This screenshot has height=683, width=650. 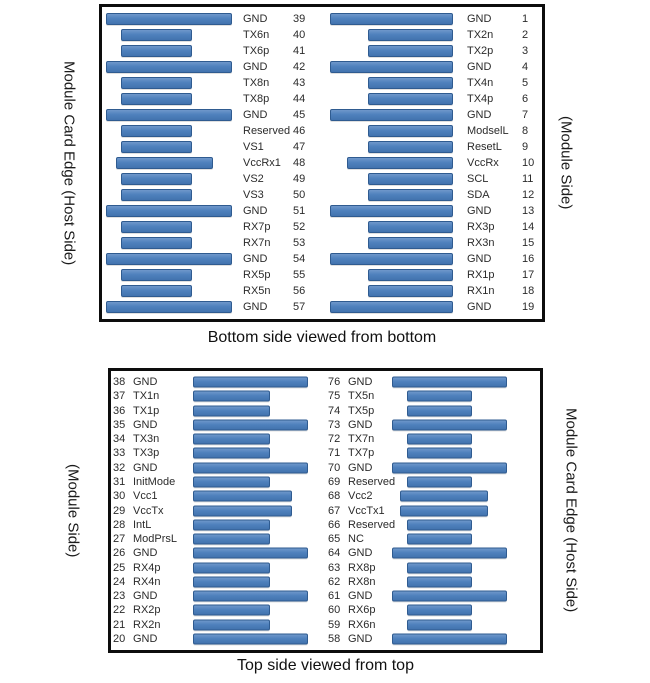 I want to click on pin-number: 53, so click(x=299, y=243).